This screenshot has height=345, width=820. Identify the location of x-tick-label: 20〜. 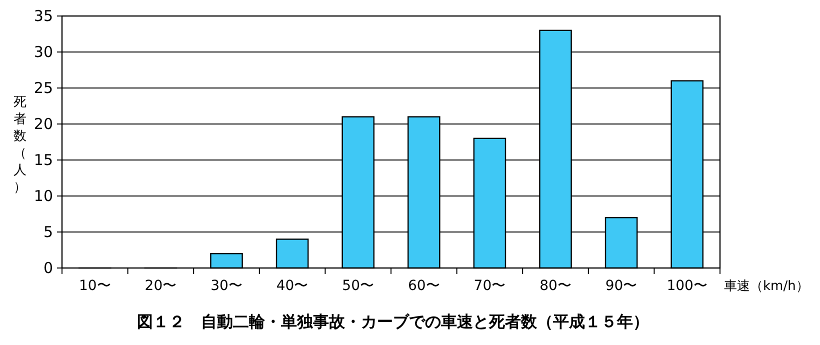
(160, 286).